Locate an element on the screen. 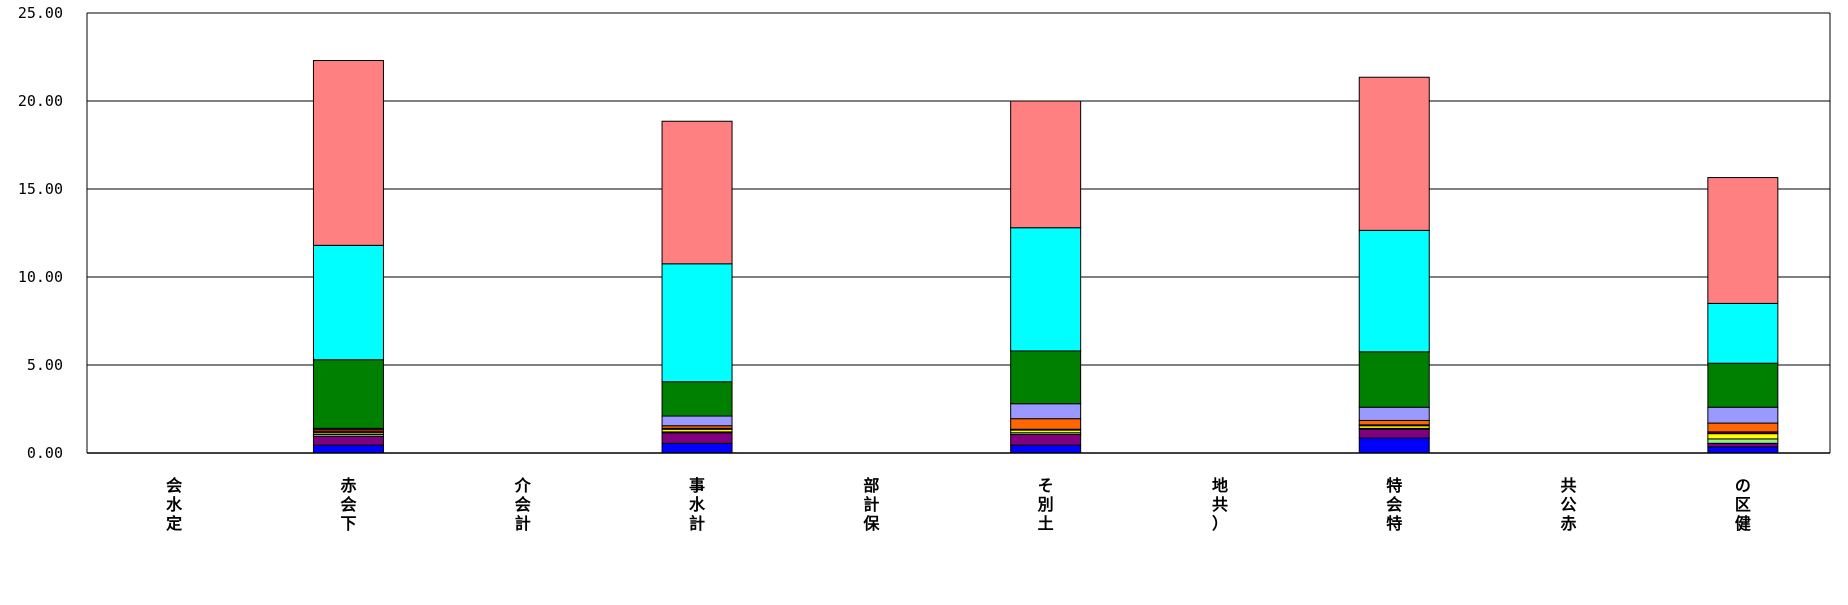  x-tick-label: の区健 is located at coordinates (1743, 504).